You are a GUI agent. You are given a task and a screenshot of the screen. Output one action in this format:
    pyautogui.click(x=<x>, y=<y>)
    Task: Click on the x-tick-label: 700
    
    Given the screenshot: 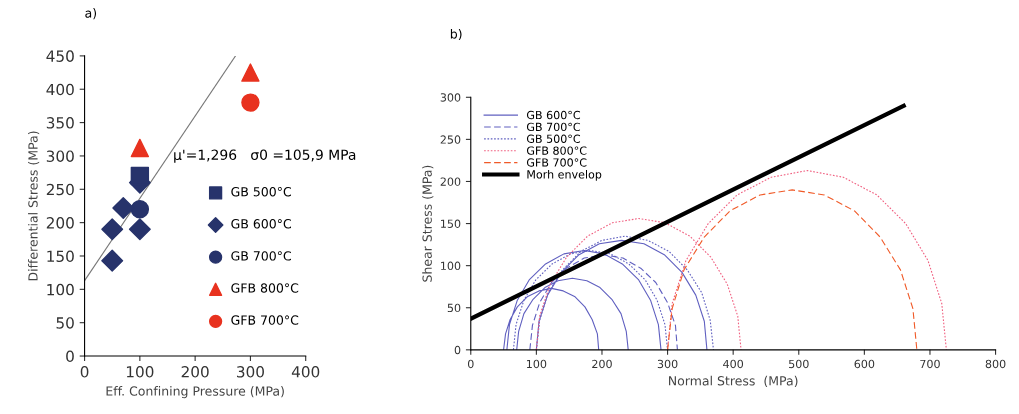 What is the action you would take?
    pyautogui.click(x=930, y=364)
    